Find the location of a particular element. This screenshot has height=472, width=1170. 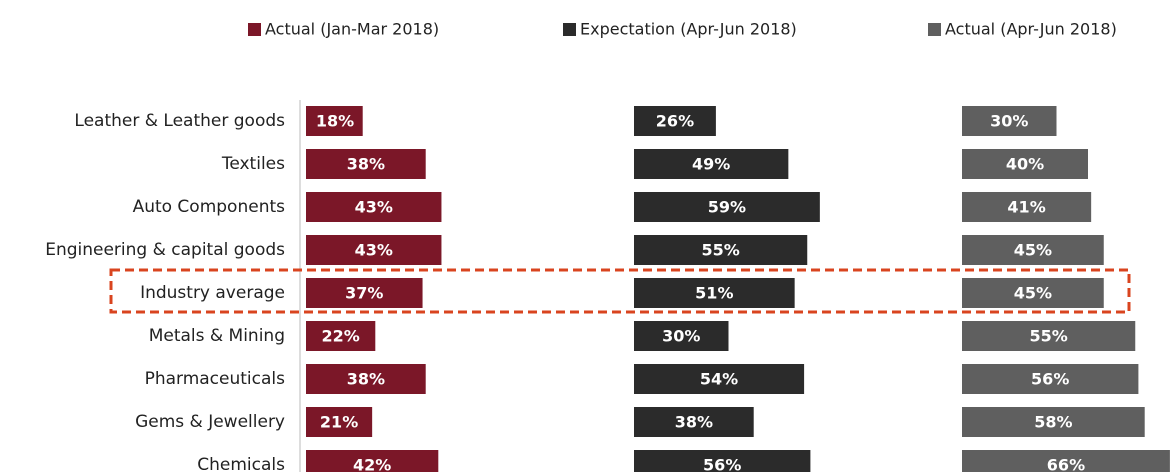

legend-label: Expectation (Apr-Jun 2018) is located at coordinates (688, 29).